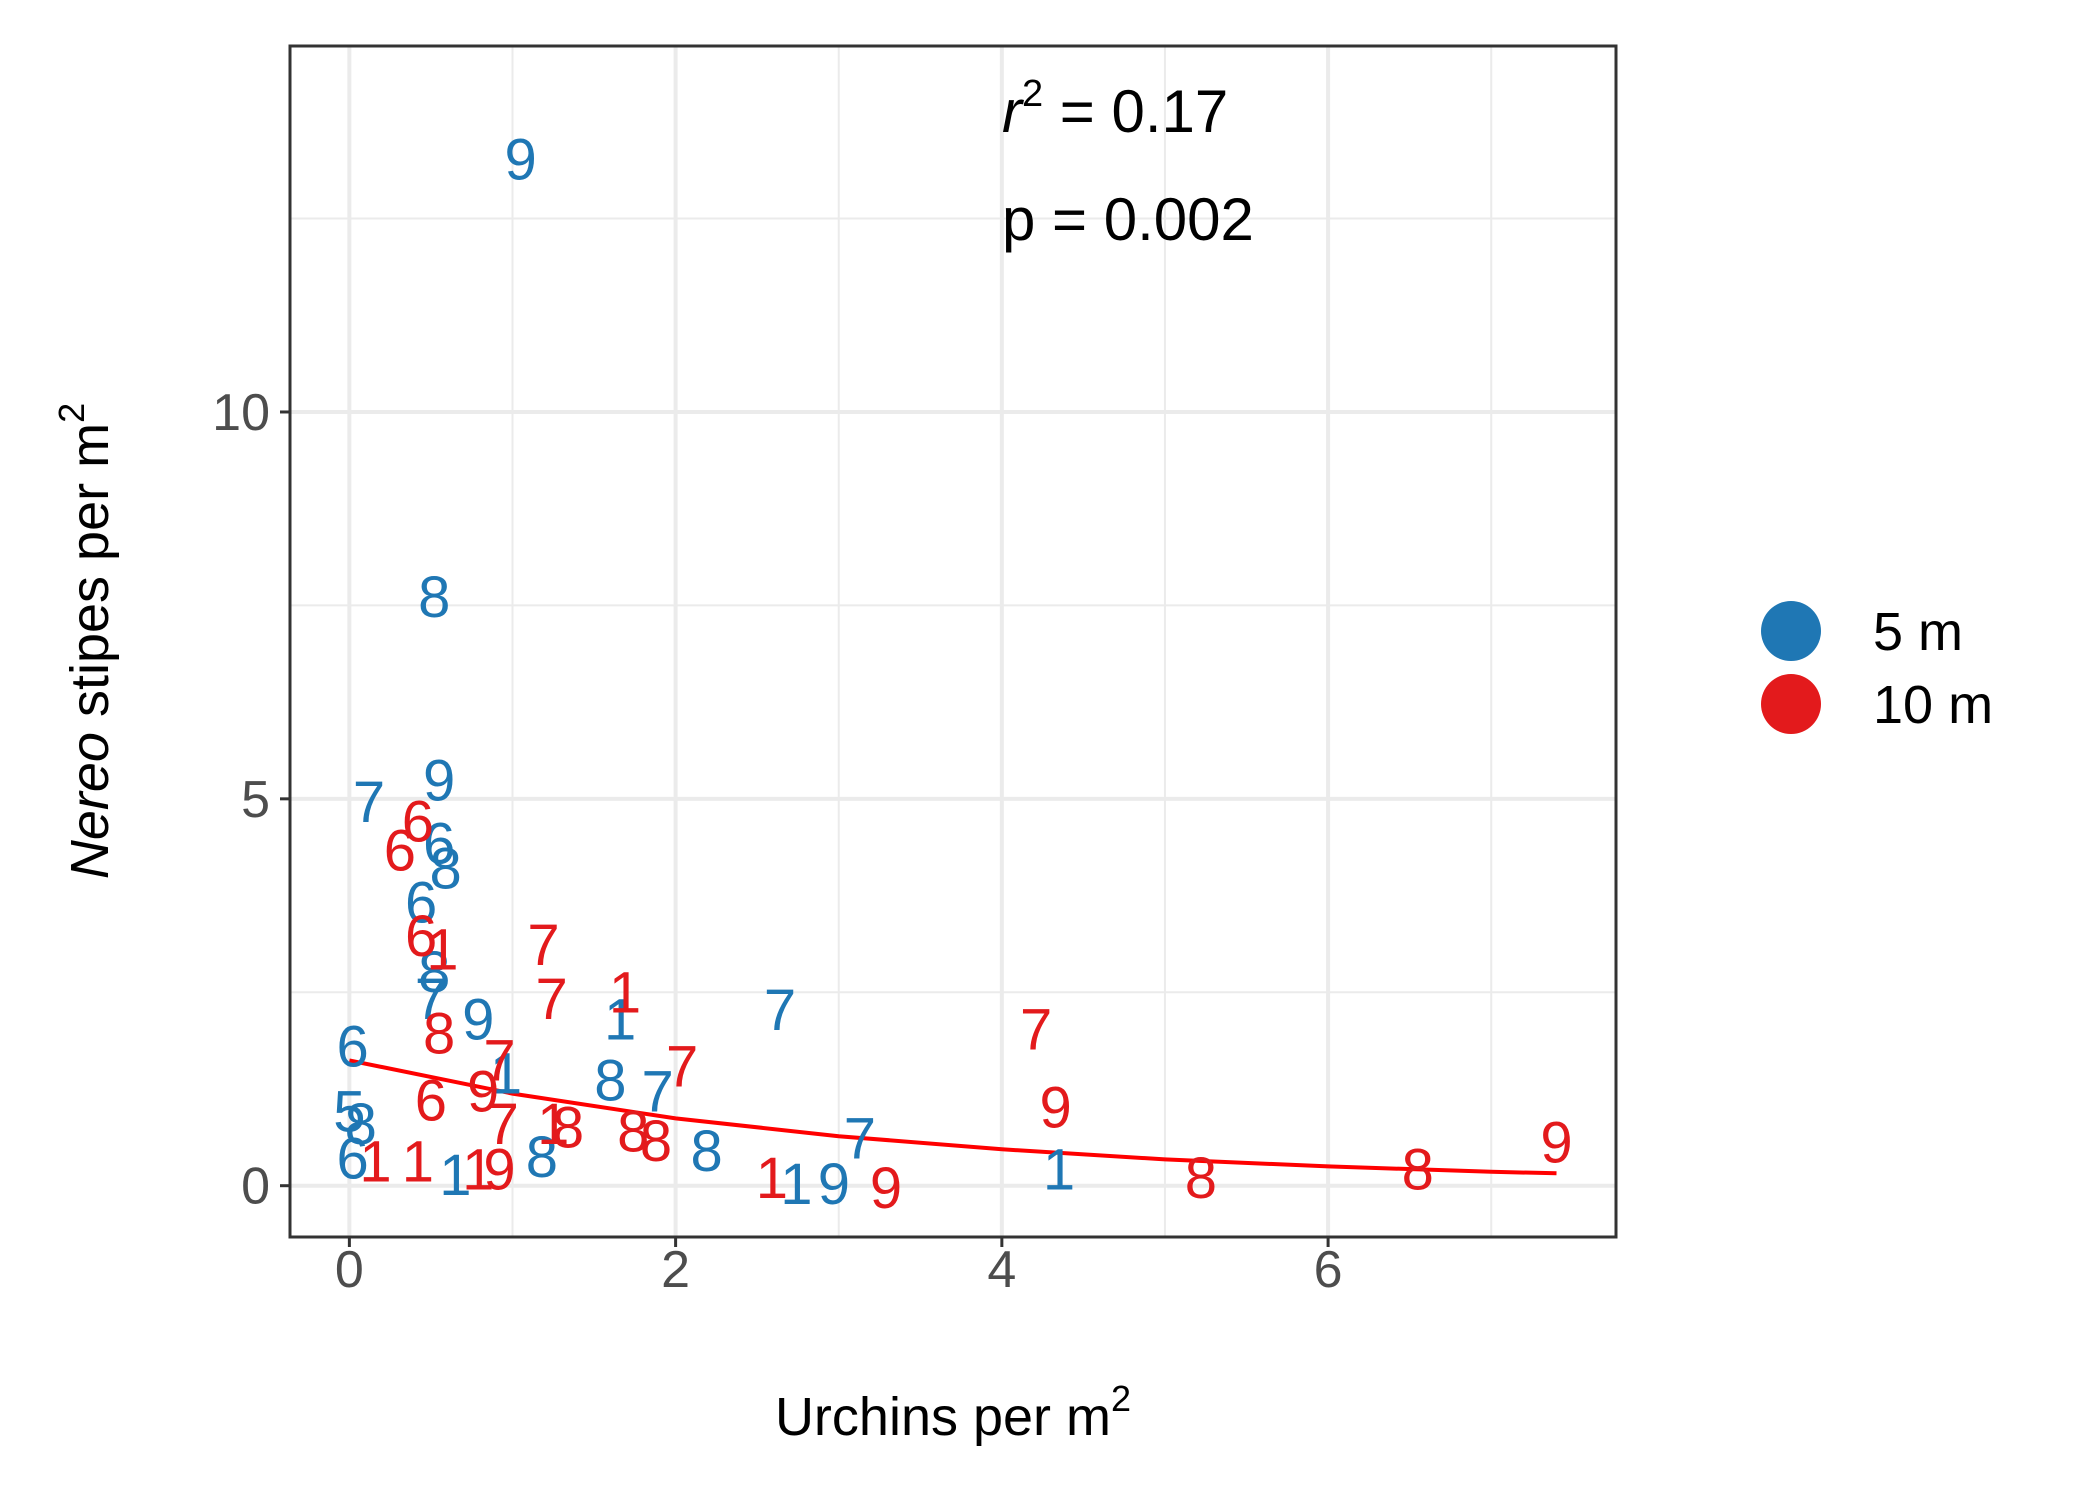 The width and height of the screenshot is (2100, 1505). I want to click on y-tick-label: 10, so click(241, 413).